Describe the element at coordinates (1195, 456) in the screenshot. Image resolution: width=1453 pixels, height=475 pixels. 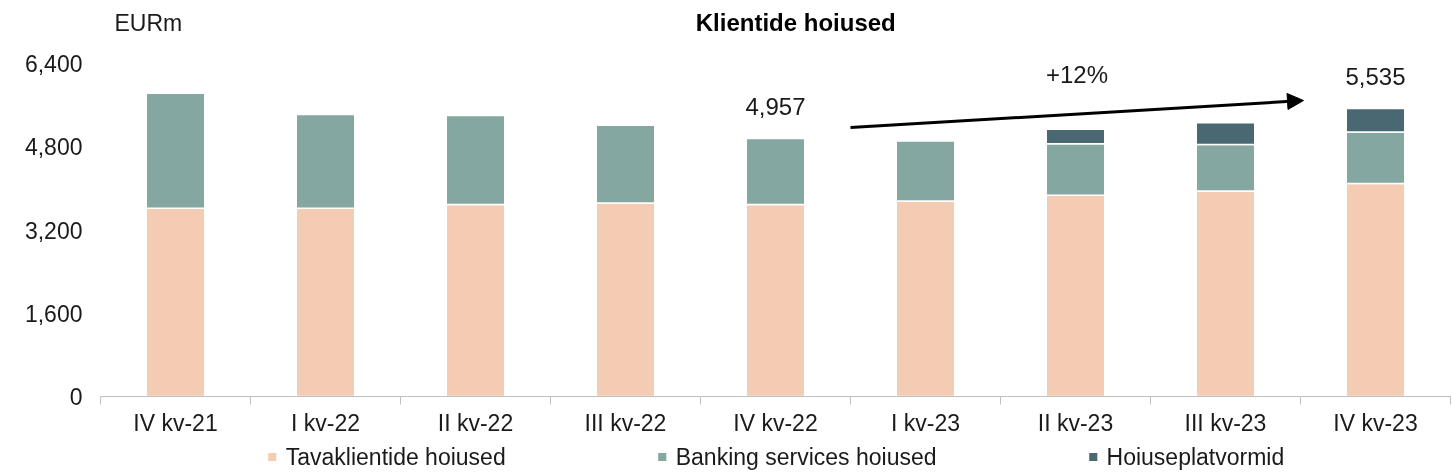
I see `legend-label: Hoiuseplatvormid` at that location.